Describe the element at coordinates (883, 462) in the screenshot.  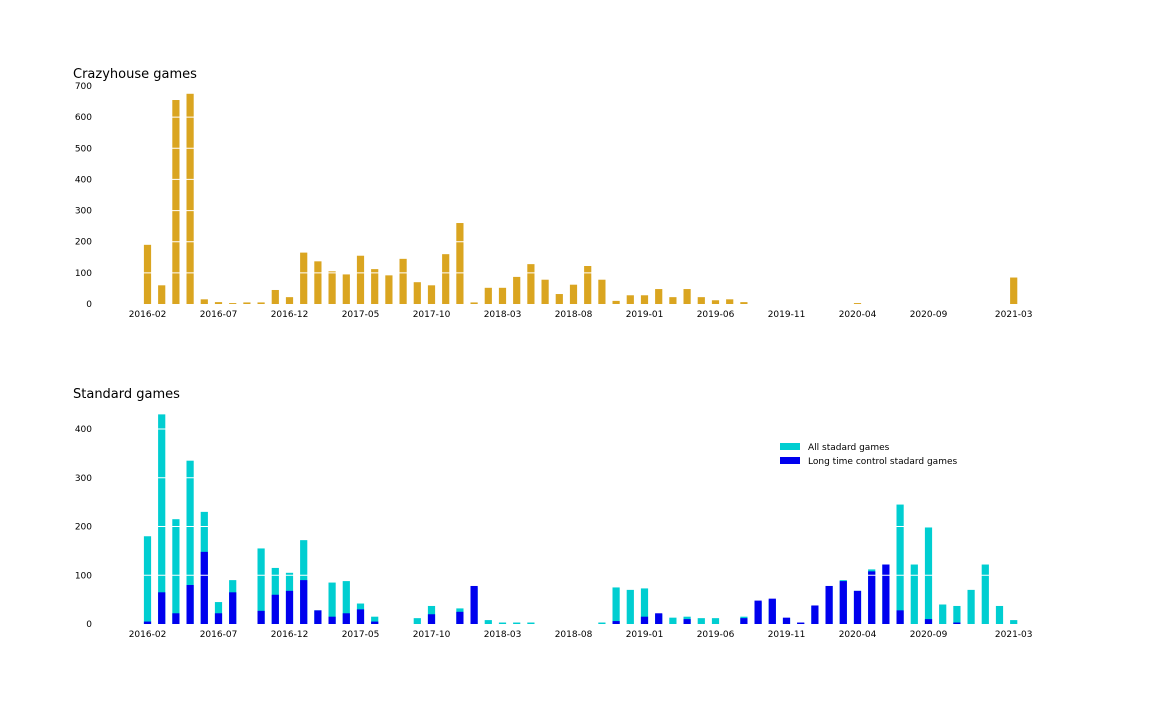
I see `legend-label-long-time-control: Long time control stadard games` at that location.